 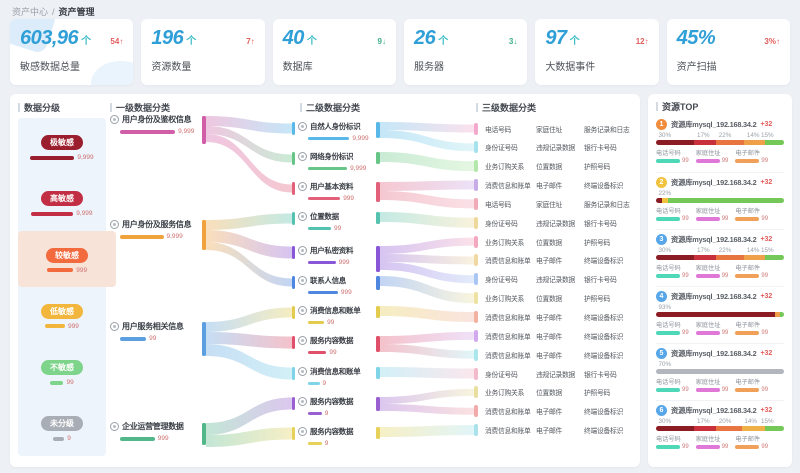 I want to click on level-item: 极敏感 9,999, so click(x=62, y=146).